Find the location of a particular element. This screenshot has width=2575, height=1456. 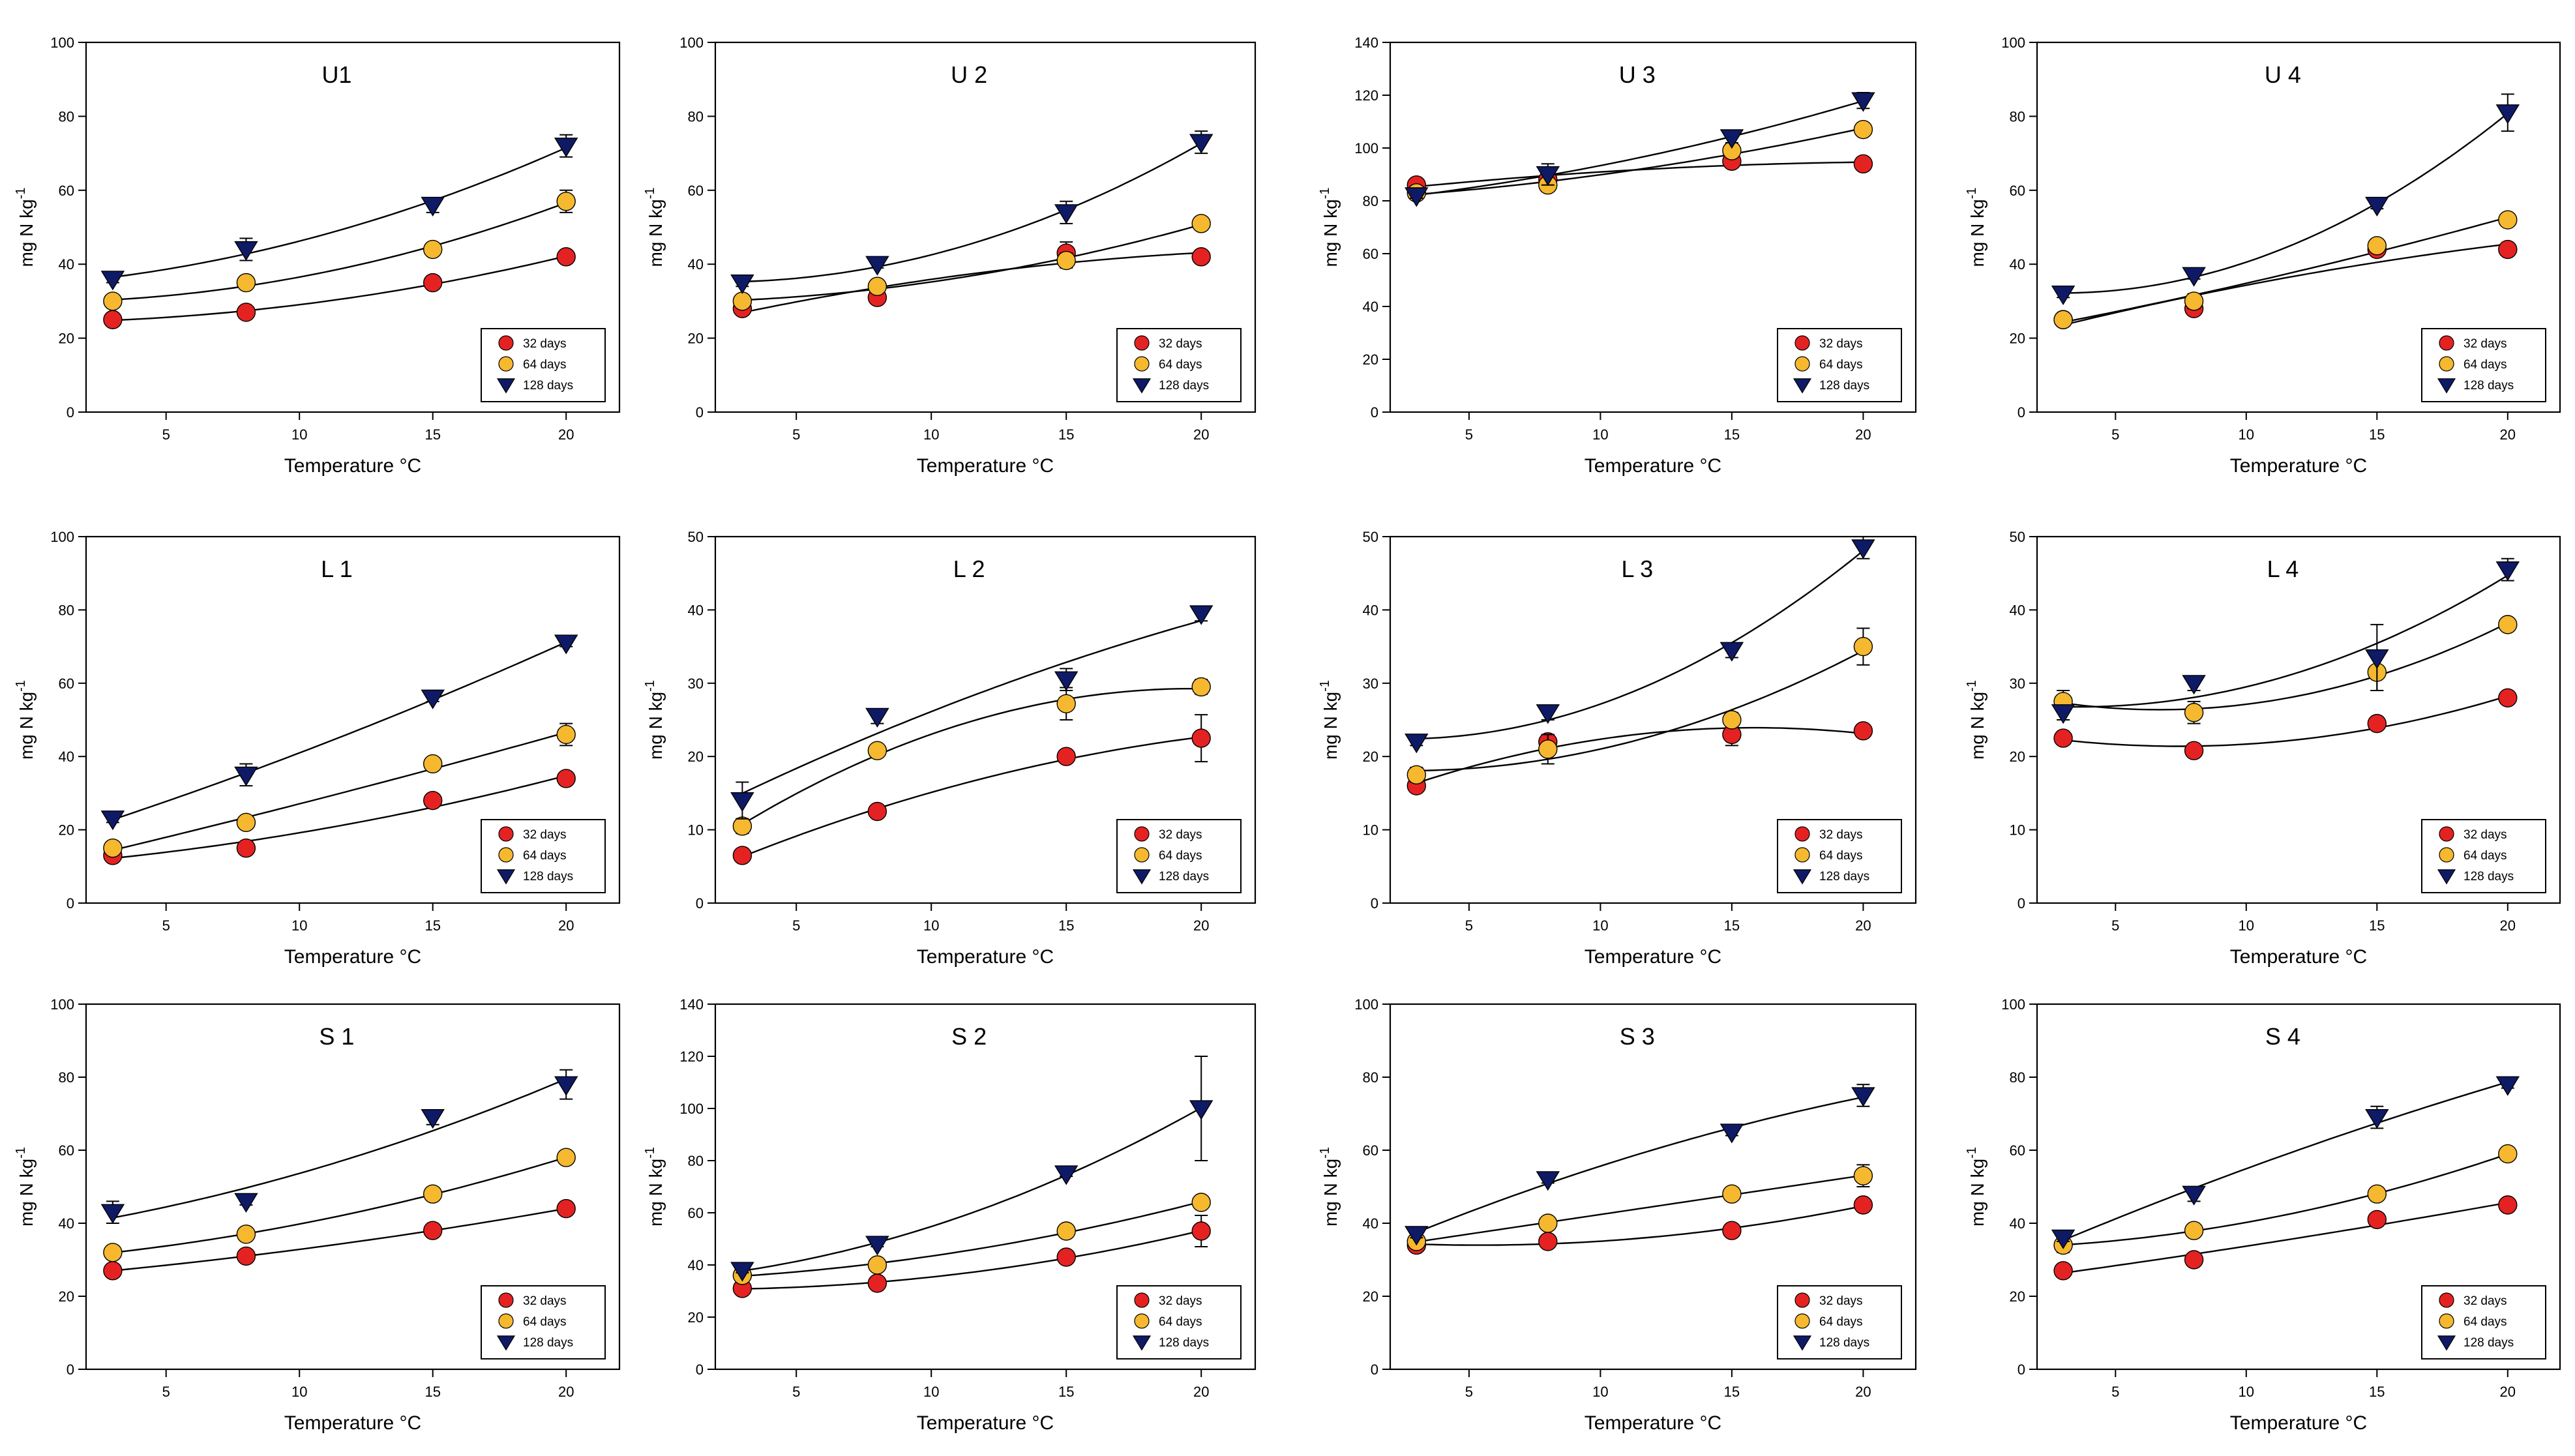

y-tick-label: 10 is located at coordinates (696, 830).